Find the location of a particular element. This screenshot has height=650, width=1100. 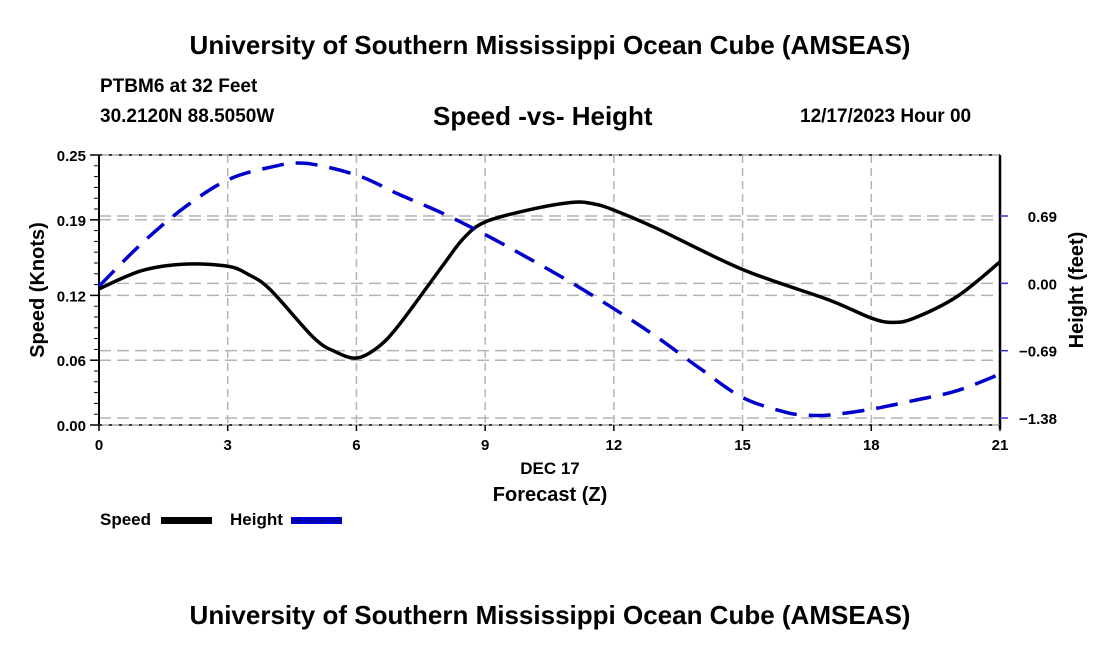

date-hour-label: 12/17/2023 Hour 00 is located at coordinates (886, 116).